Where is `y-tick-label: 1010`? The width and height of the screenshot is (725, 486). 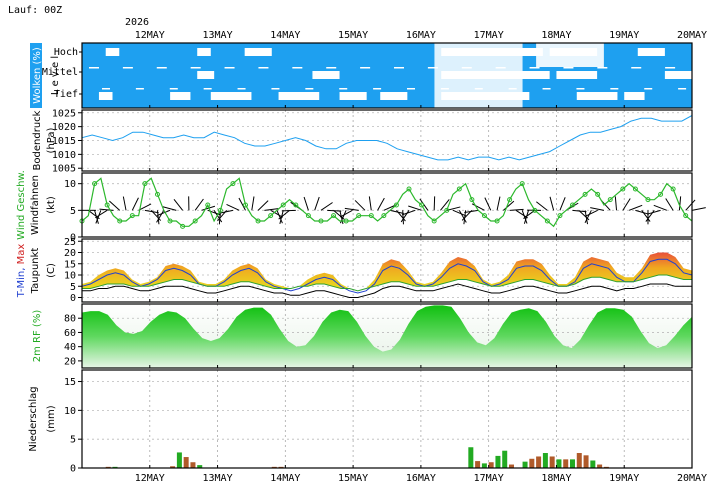
y-tick-label: 1010 is located at coordinates (64, 155).